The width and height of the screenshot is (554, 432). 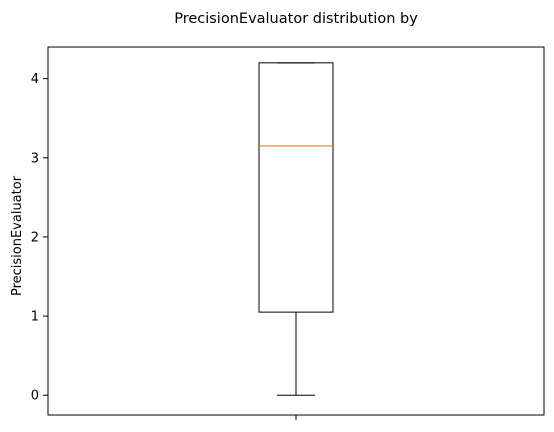 I want to click on chart-title: PrecisionEvaluator distribution by, so click(x=296, y=19).